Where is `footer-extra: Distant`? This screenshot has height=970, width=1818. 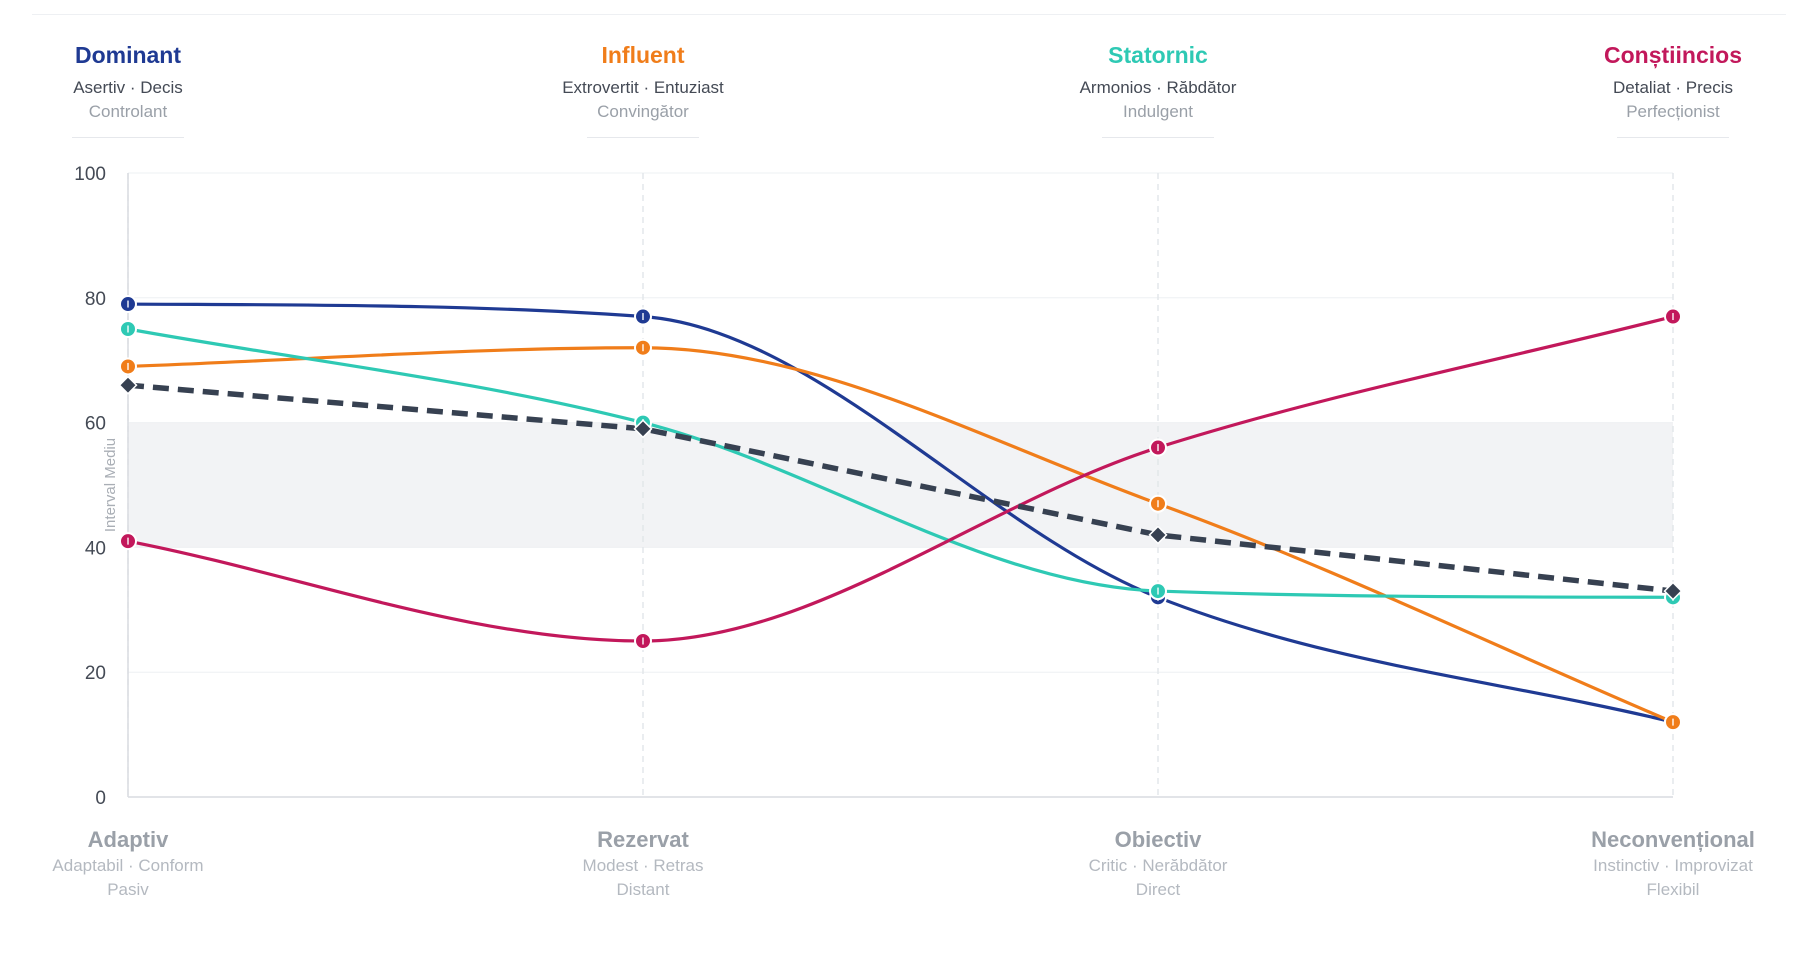 footer-extra: Distant is located at coordinates (643, 889).